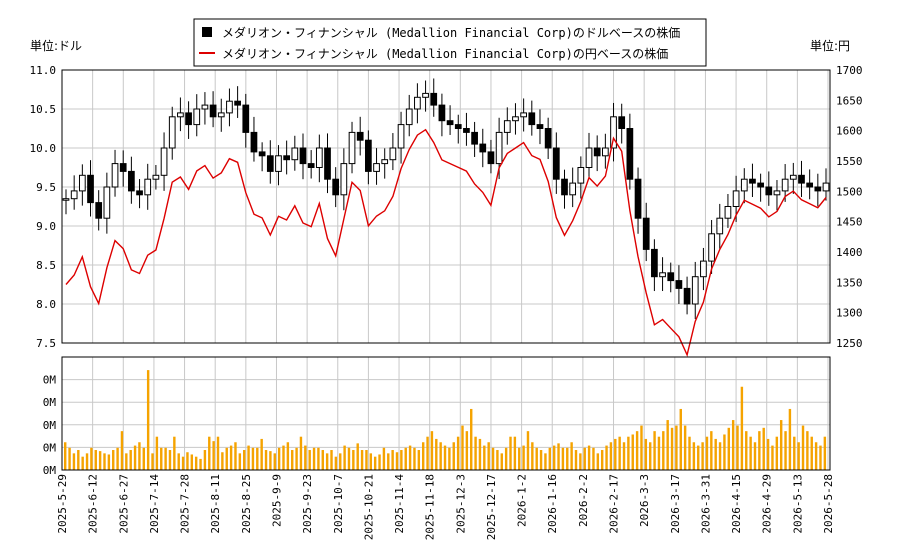 The width and height of the screenshot is (900, 550). What do you see at coordinates (56, 45) in the screenshot?
I see `left-unit-label: 単位:ドル` at bounding box center [56, 45].